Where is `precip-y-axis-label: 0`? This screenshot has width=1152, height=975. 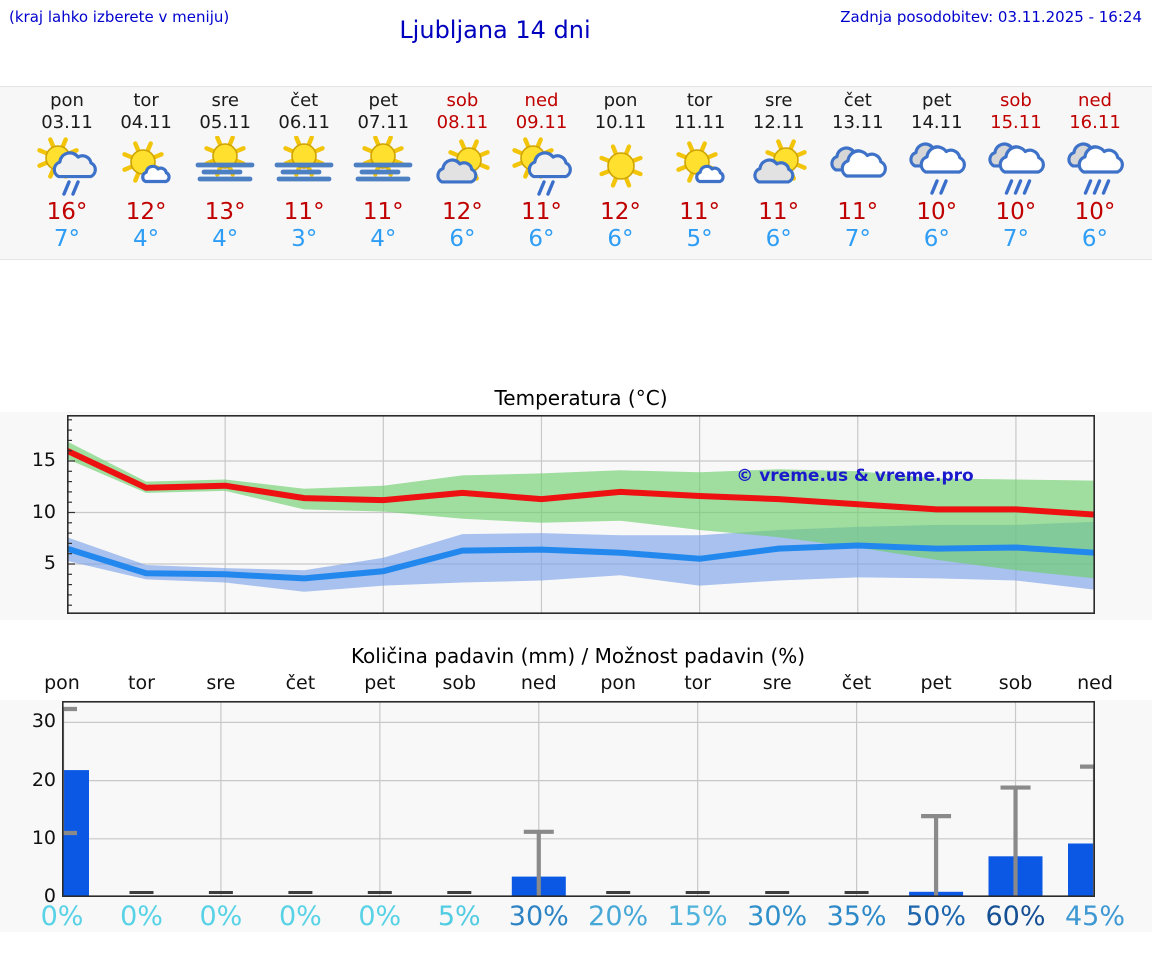
precip-y-axis-label: 0 is located at coordinates (49, 896).